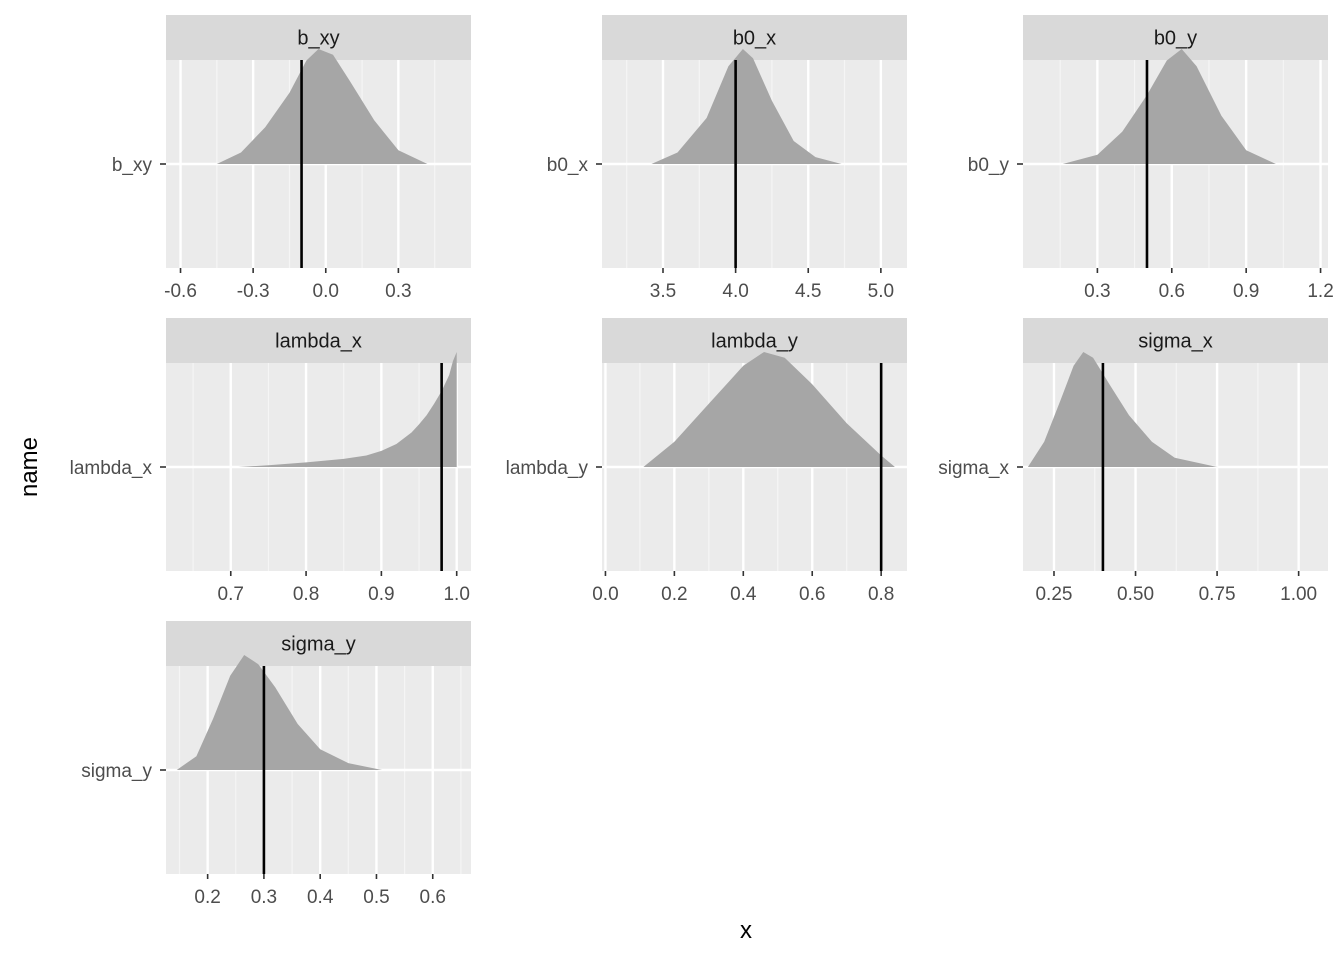 The width and height of the screenshot is (1344, 960). What do you see at coordinates (456, 594) in the screenshot?
I see `x-tick-label: 1.0` at bounding box center [456, 594].